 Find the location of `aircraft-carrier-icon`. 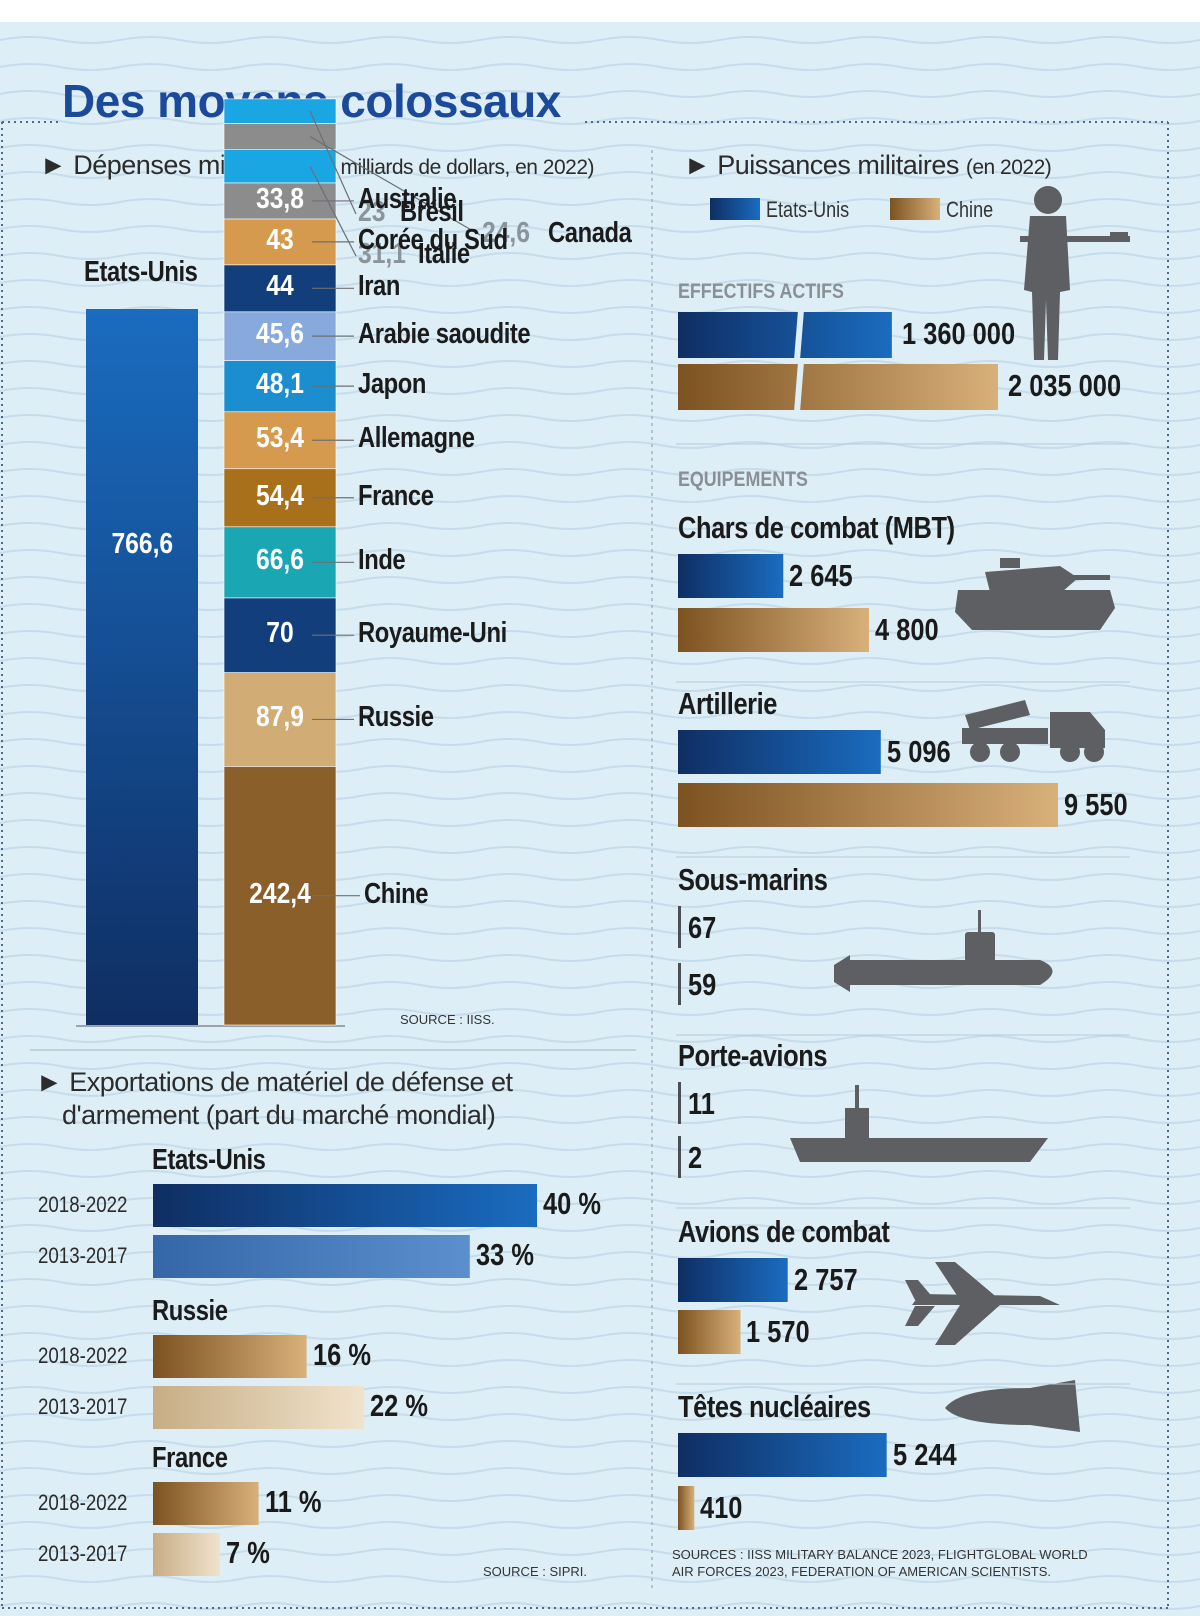

aircraft-carrier-icon is located at coordinates (919, 1123).